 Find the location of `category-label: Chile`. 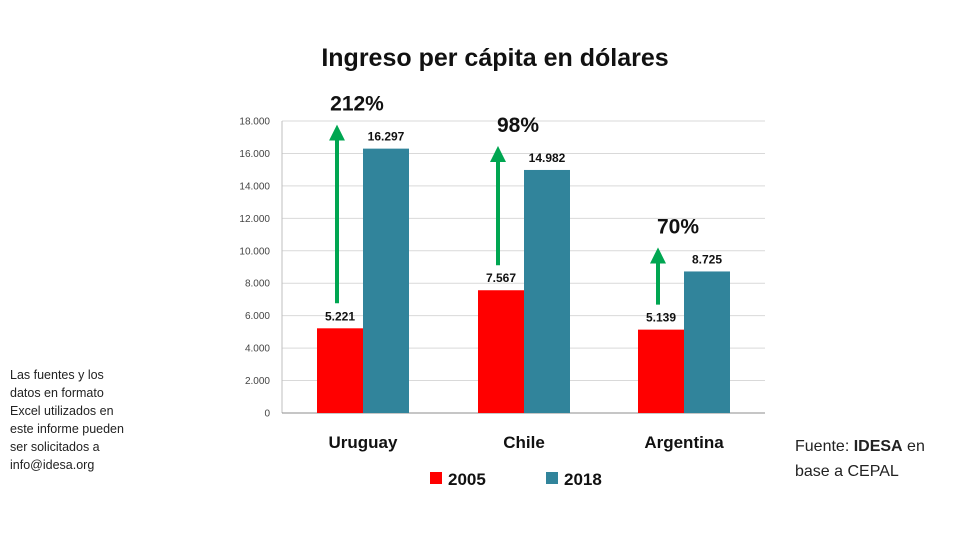

category-label: Chile is located at coordinates (524, 442).